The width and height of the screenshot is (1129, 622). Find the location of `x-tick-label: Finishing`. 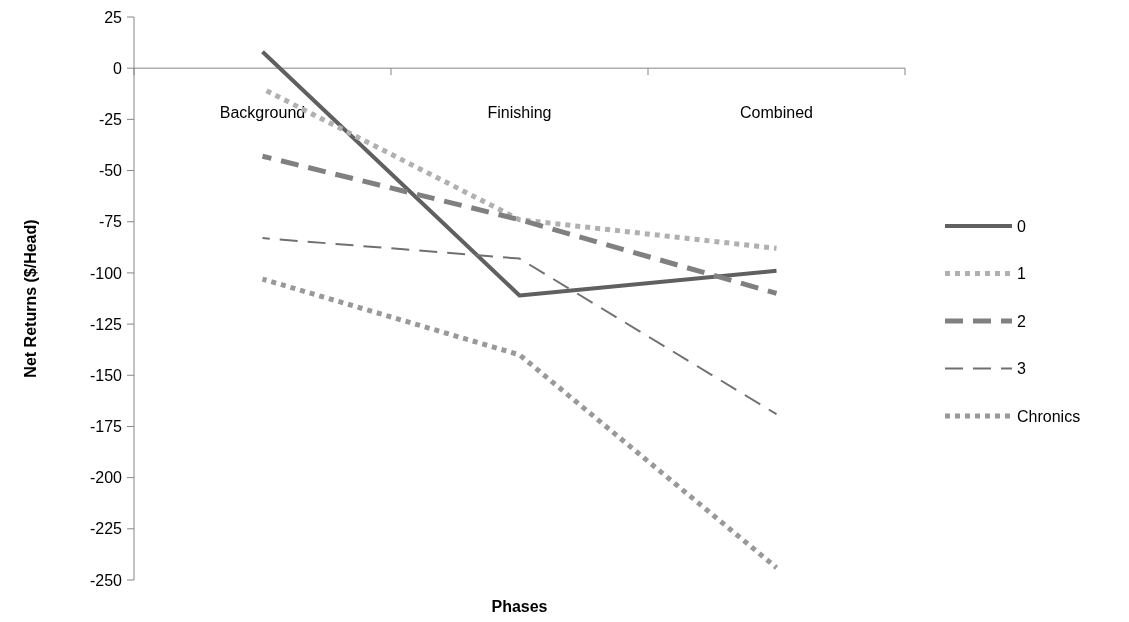

x-tick-label: Finishing is located at coordinates (519, 113).